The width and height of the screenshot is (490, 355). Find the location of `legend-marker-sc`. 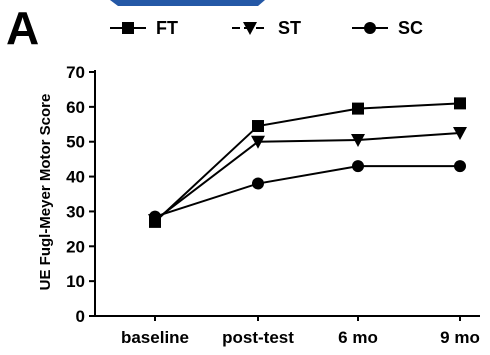

legend-marker-sc is located at coordinates (370, 28).